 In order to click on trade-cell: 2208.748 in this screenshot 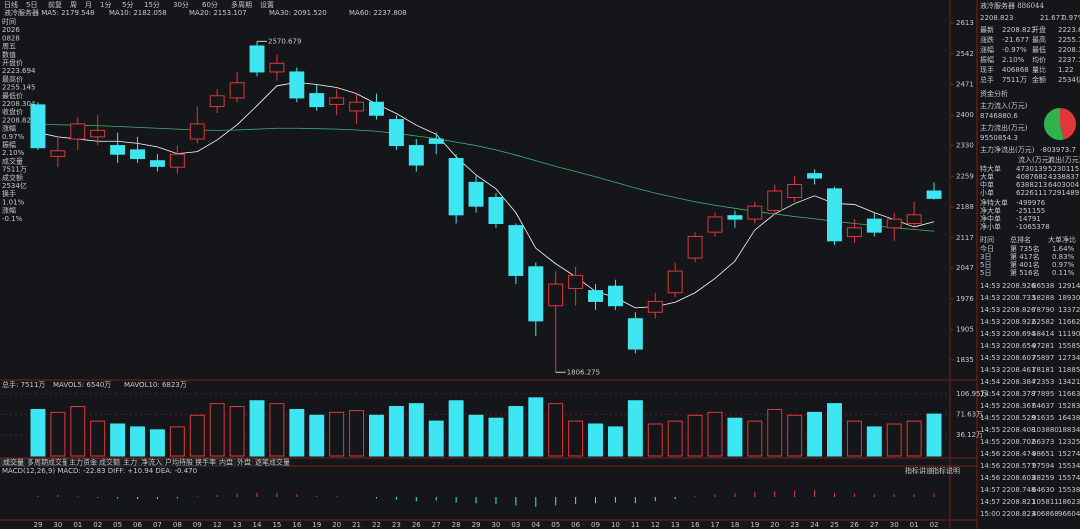, I will do `click(1018, 490)`.